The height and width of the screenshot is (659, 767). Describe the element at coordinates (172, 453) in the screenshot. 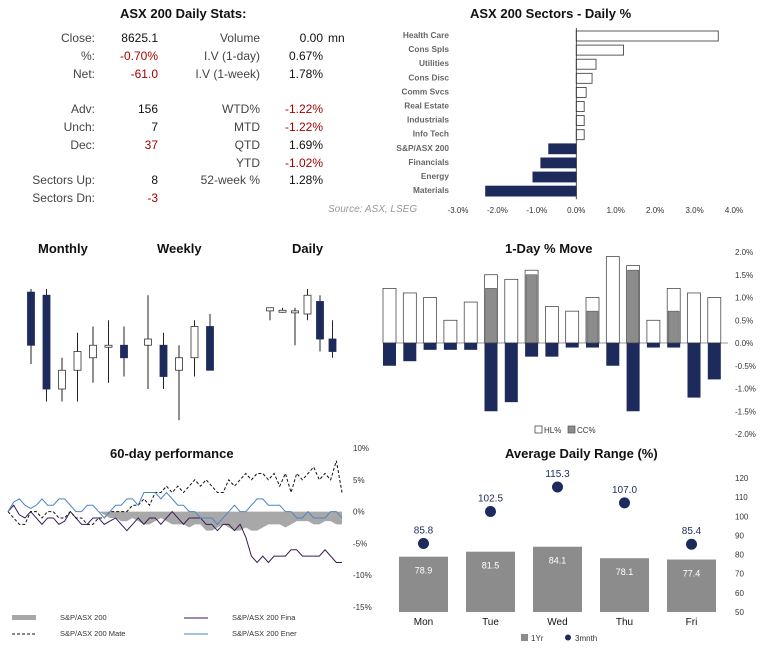

I see `perf-title: 60-day performance` at that location.